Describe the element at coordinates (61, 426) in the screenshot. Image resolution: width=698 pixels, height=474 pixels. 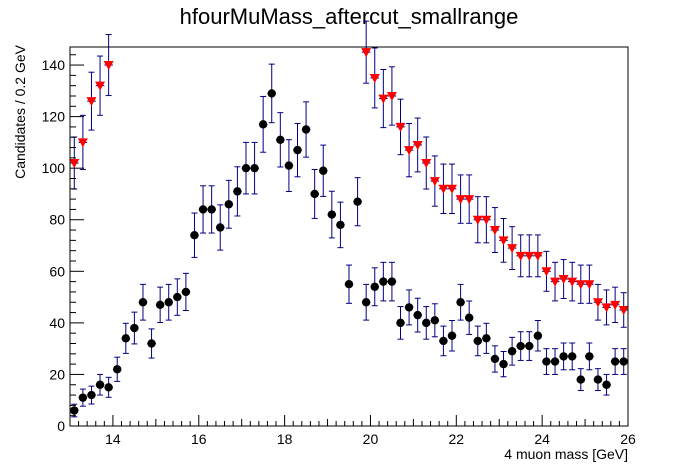
I see `y-tick-label: 0` at that location.